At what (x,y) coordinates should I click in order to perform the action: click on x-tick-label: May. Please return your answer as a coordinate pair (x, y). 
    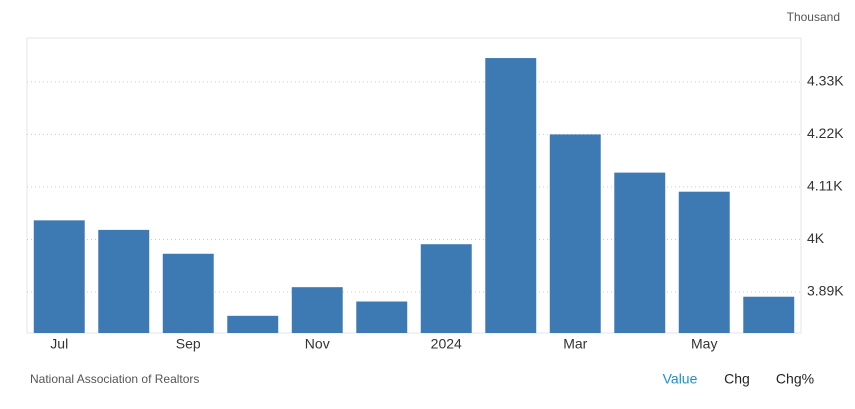
    Looking at the image, I should click on (704, 344).